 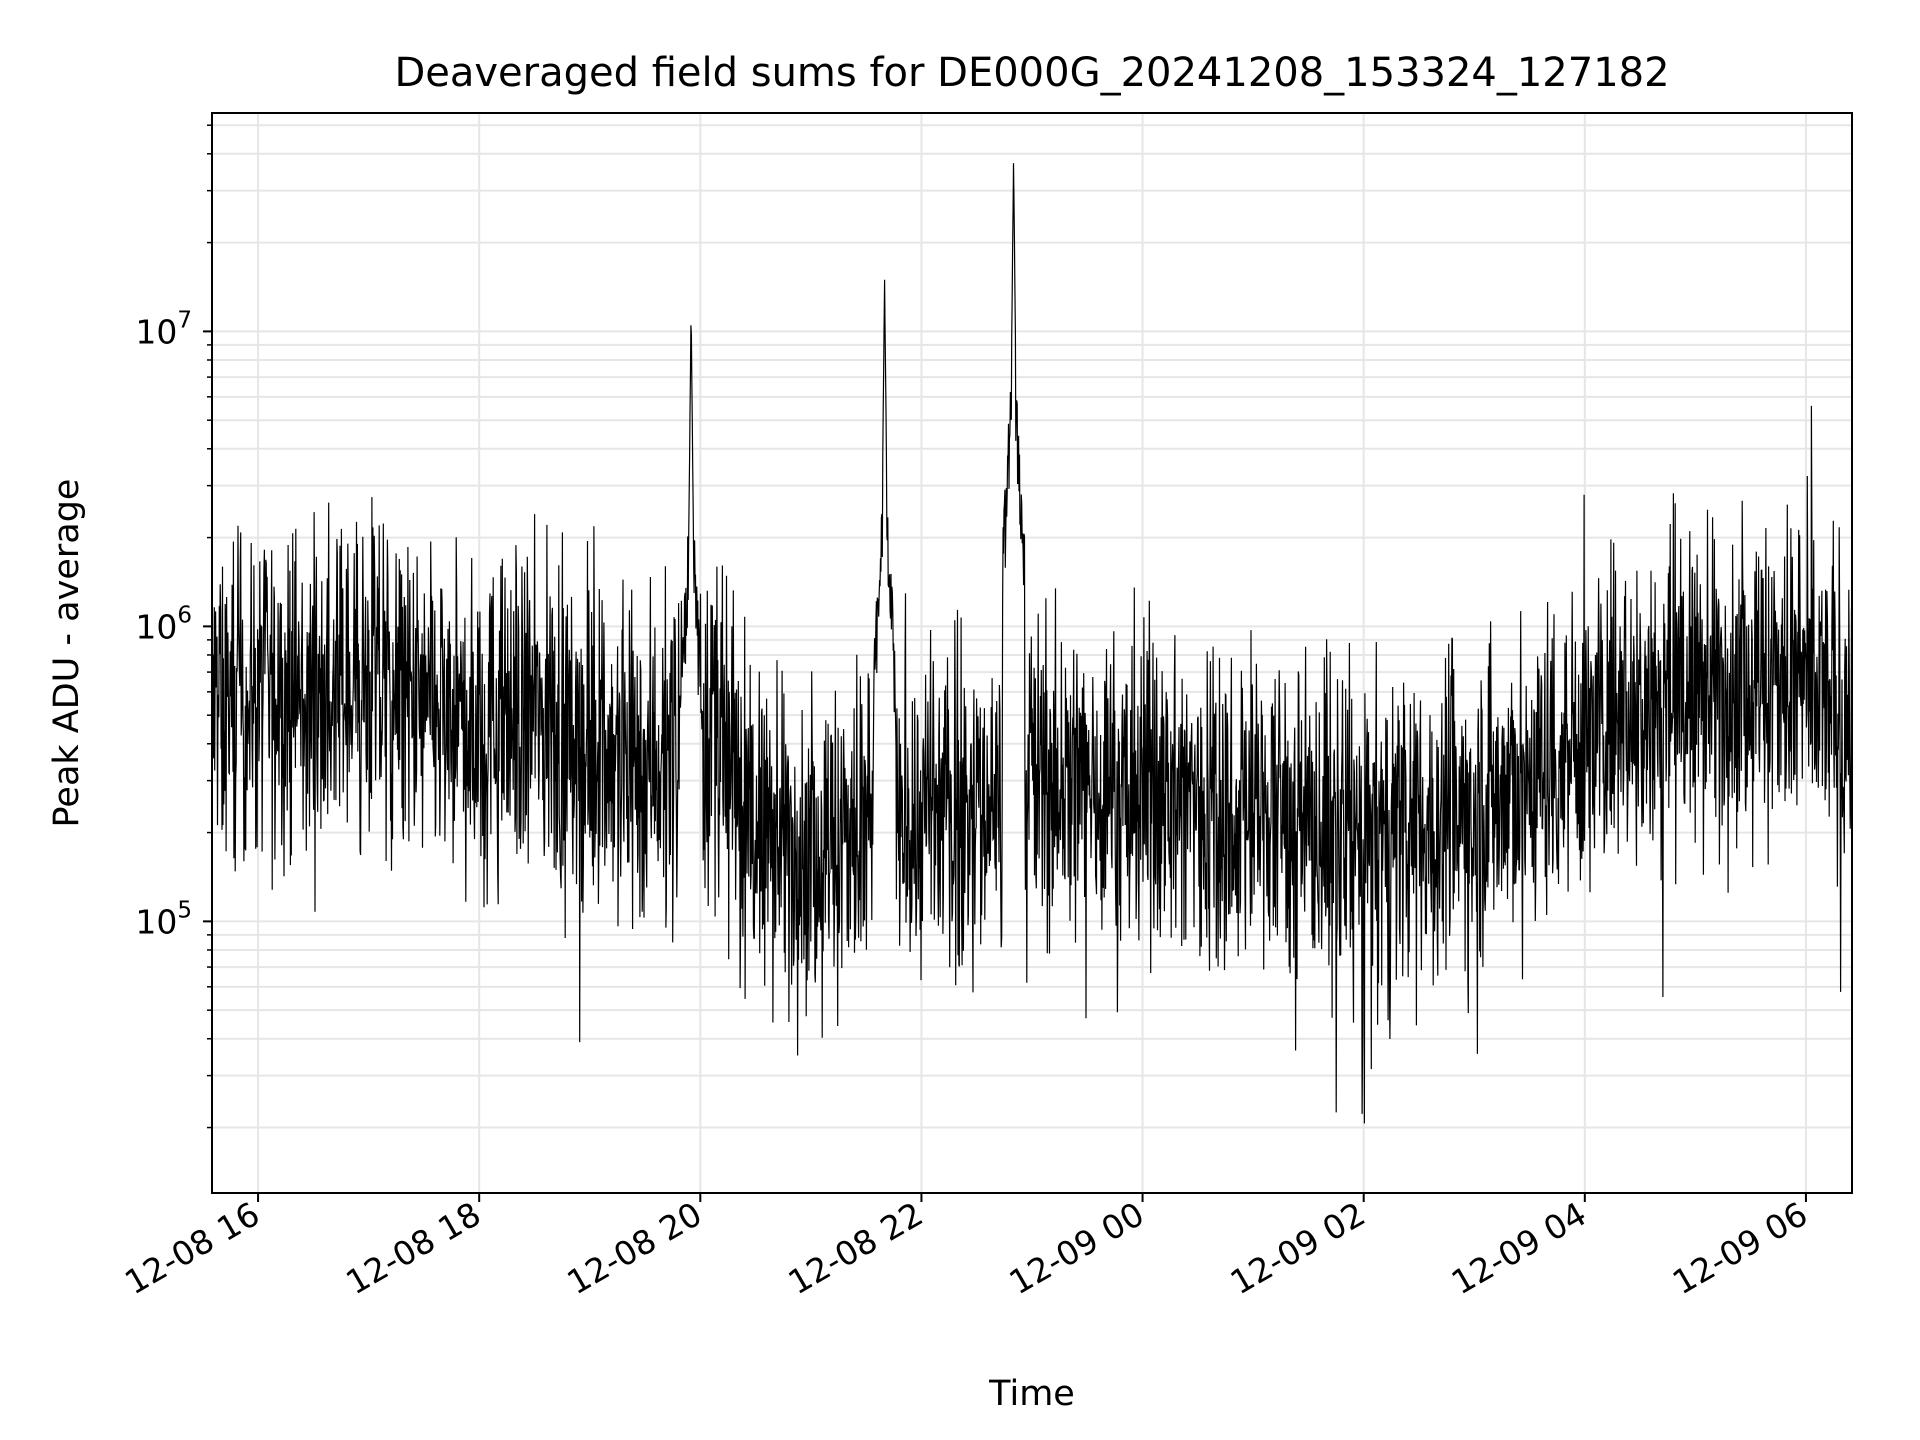 What do you see at coordinates (163, 329) in the screenshot?
I see `y-tick-label: 10⁷` at bounding box center [163, 329].